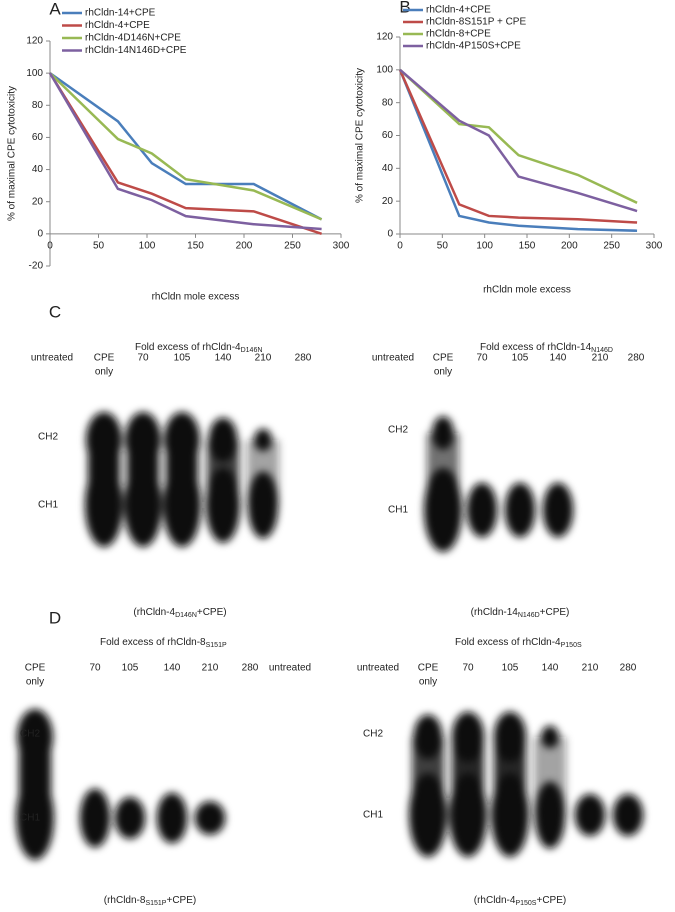 This screenshot has height=912, width=675. What do you see at coordinates (388, 168) in the screenshot?
I see `y-tick-label: 40` at bounding box center [388, 168].